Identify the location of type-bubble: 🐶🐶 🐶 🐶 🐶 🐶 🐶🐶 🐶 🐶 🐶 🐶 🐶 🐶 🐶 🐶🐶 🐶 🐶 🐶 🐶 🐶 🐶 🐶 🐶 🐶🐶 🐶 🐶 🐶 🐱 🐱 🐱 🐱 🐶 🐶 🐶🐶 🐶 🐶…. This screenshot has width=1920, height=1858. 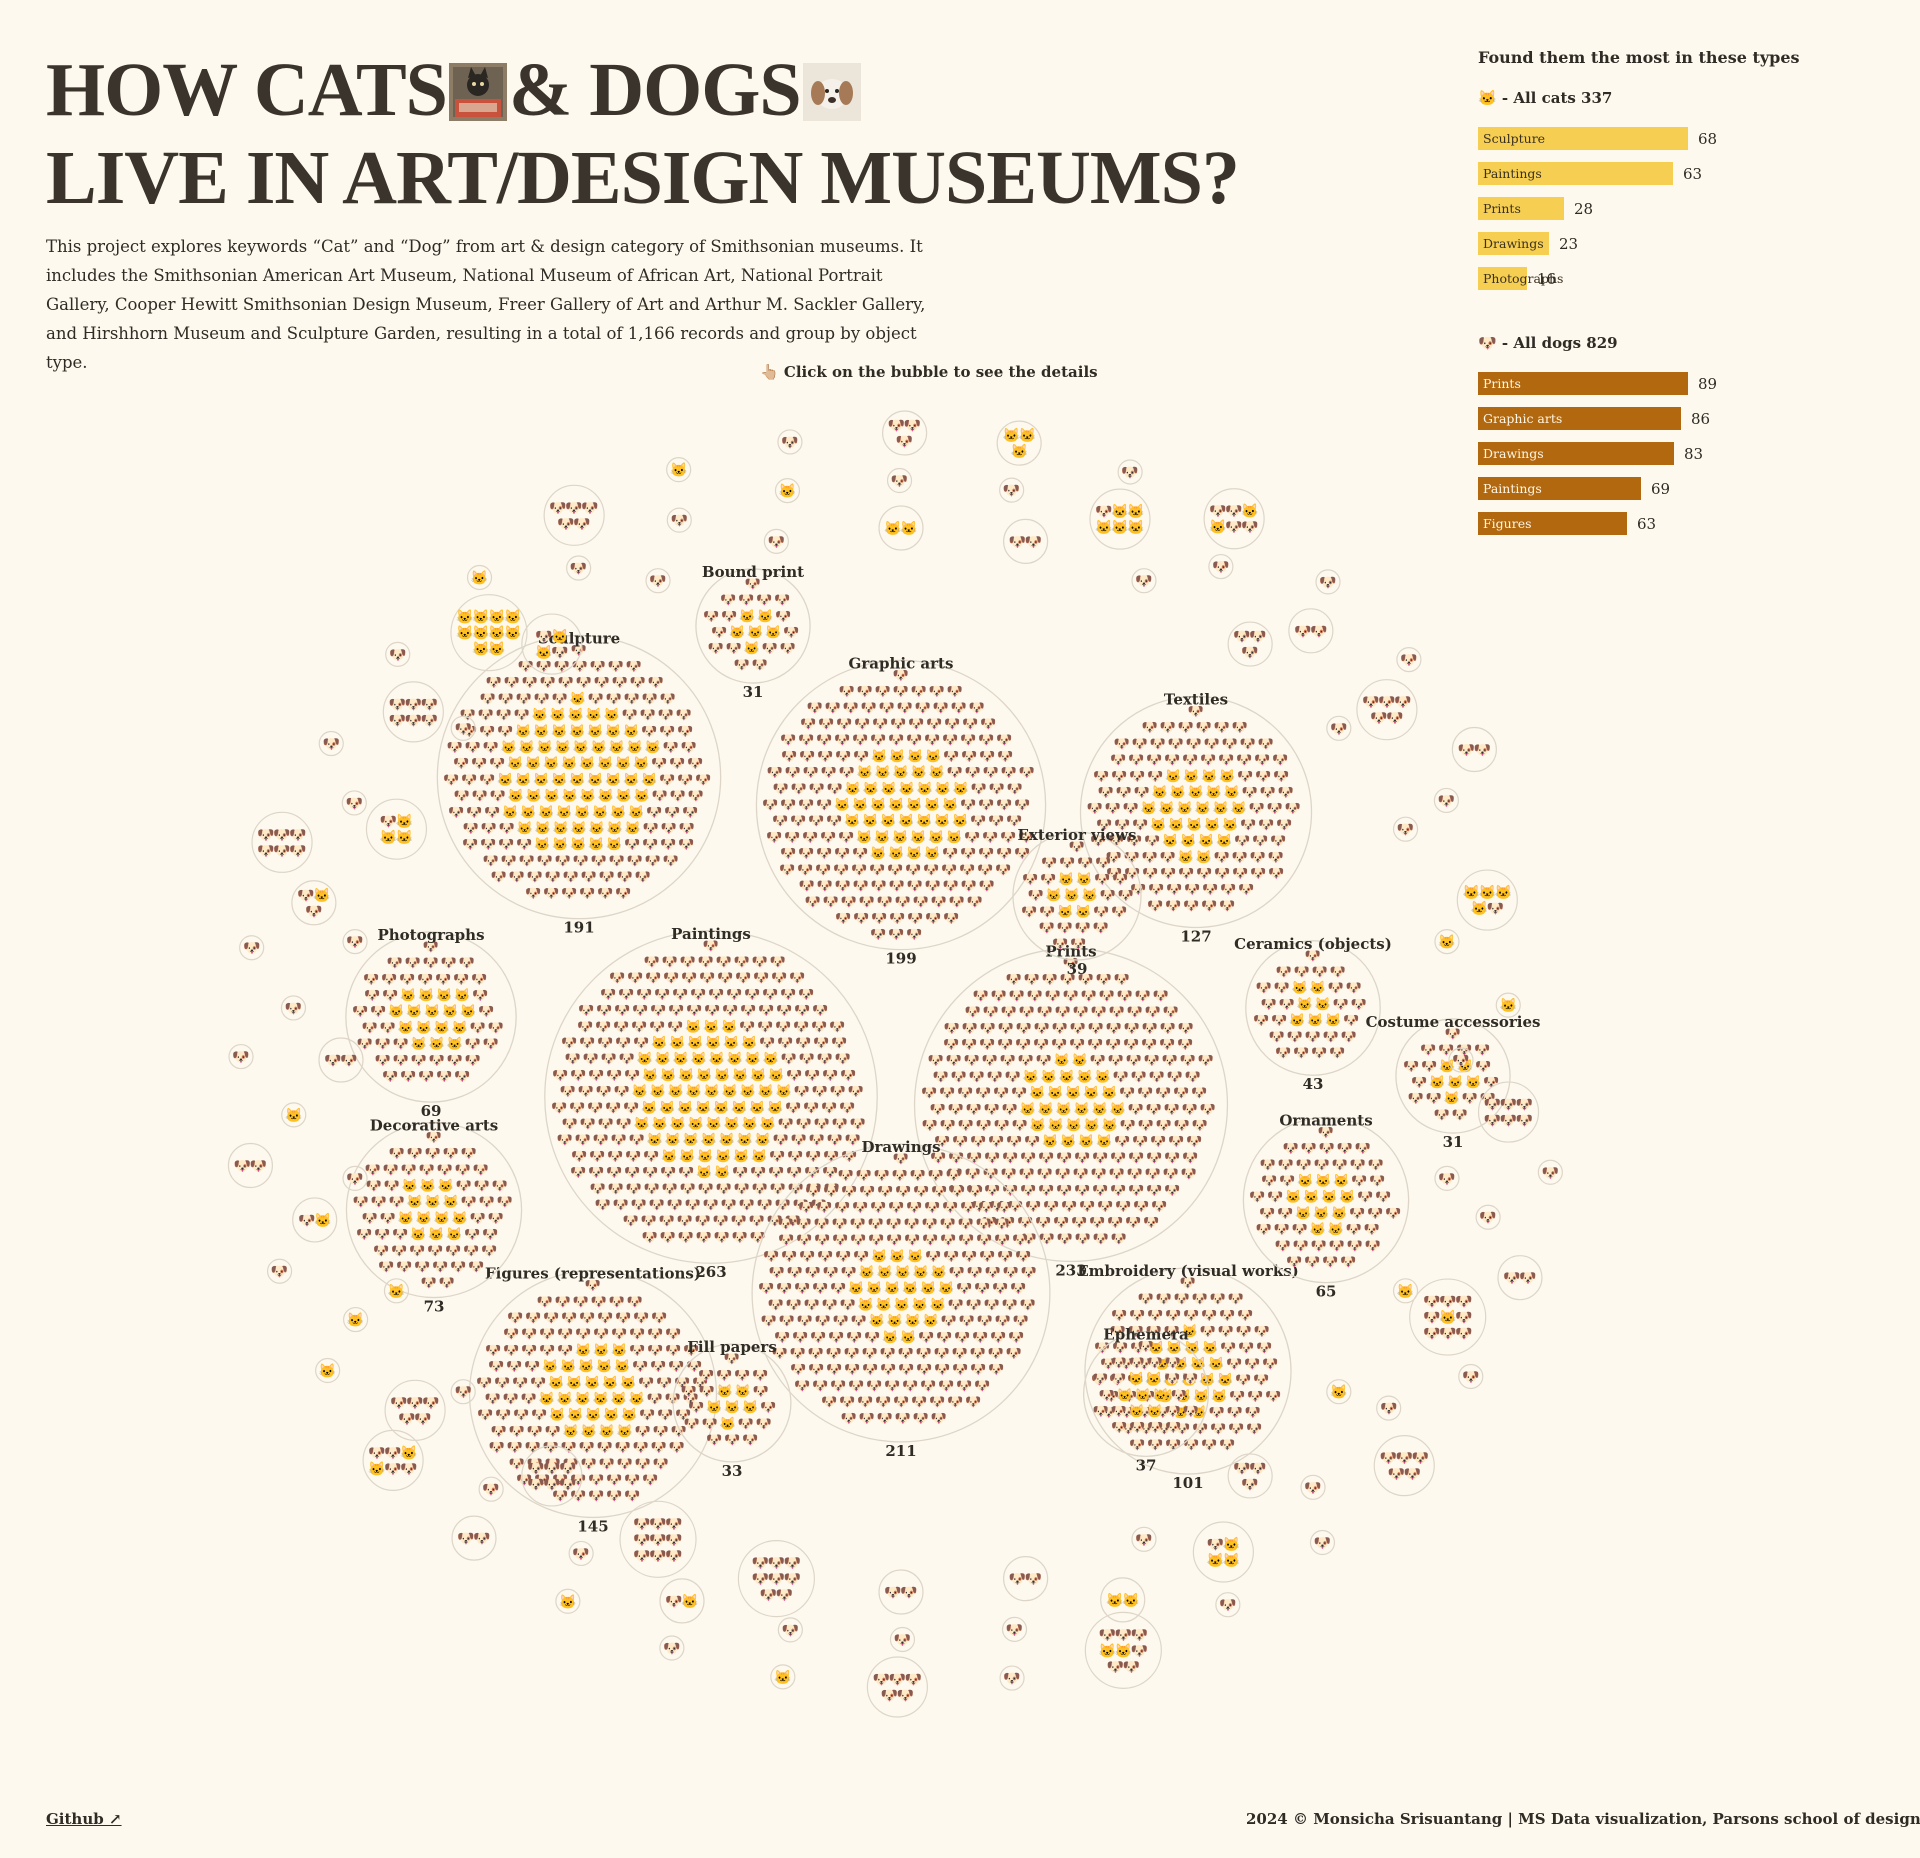
(1196, 818).